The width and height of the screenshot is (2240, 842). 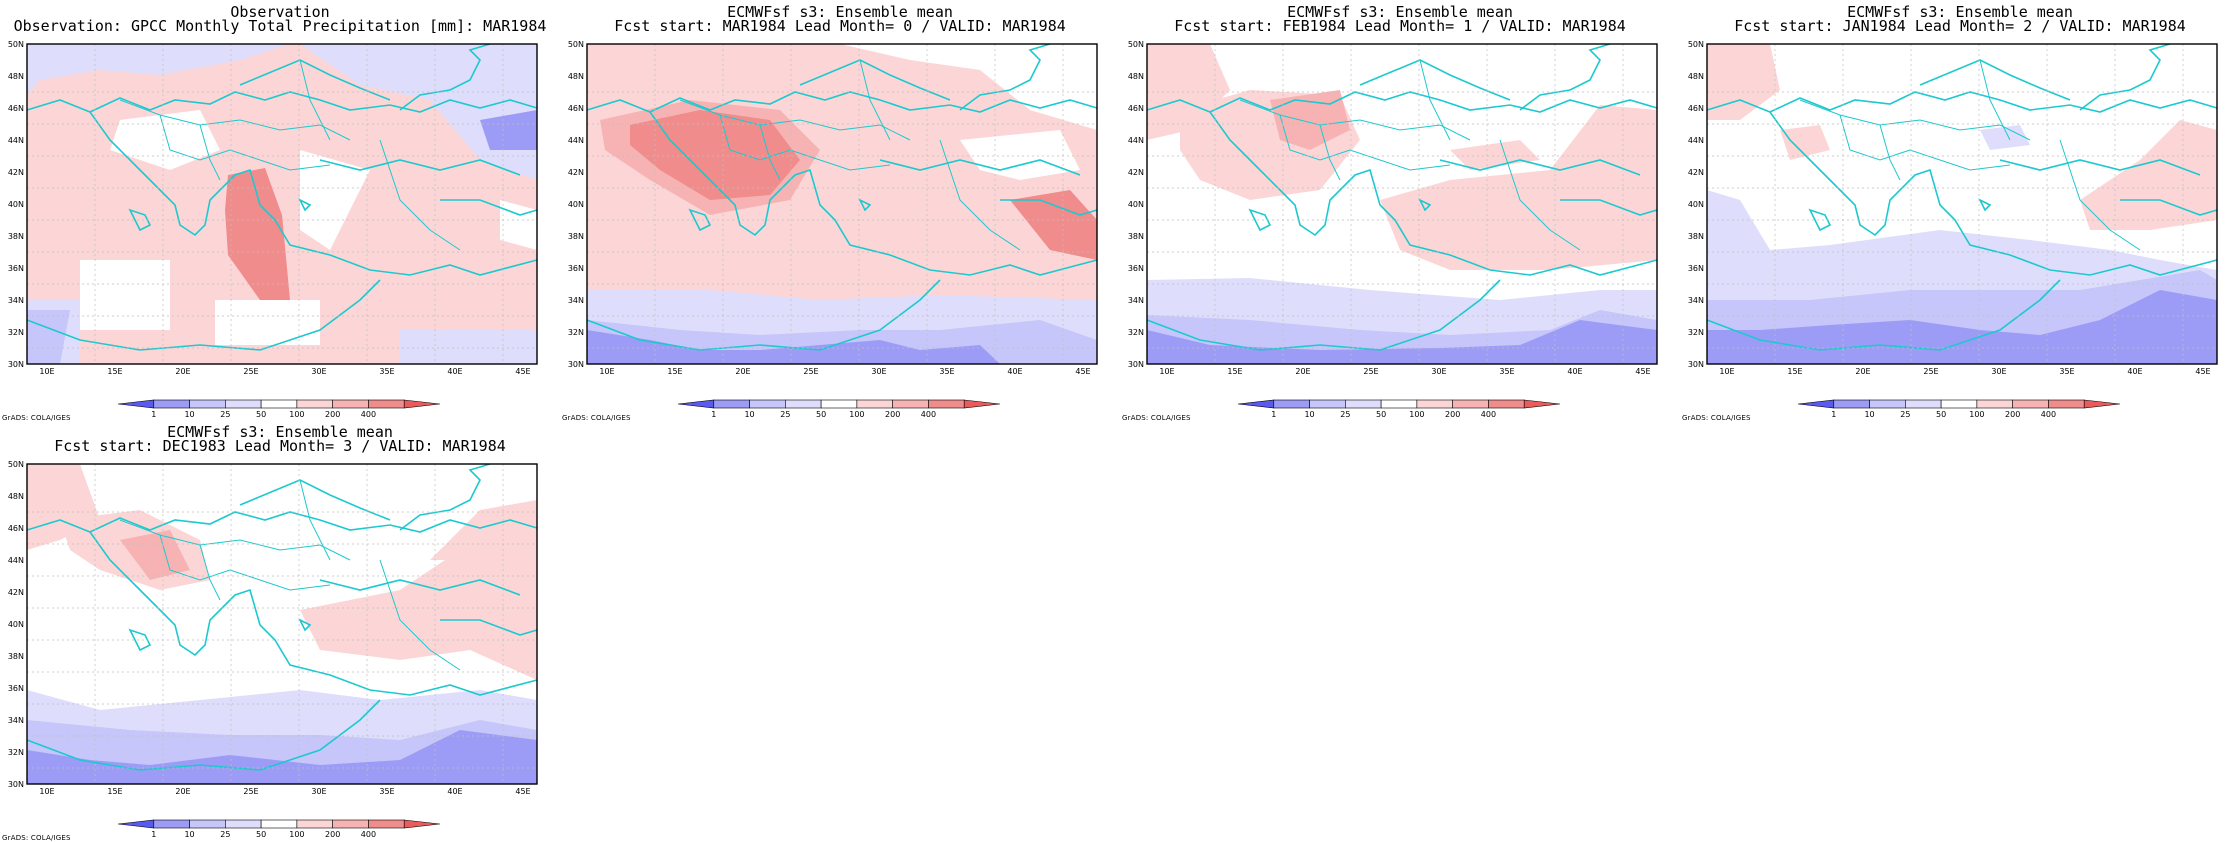 What do you see at coordinates (842, 197) in the screenshot?
I see `coastlines` at bounding box center [842, 197].